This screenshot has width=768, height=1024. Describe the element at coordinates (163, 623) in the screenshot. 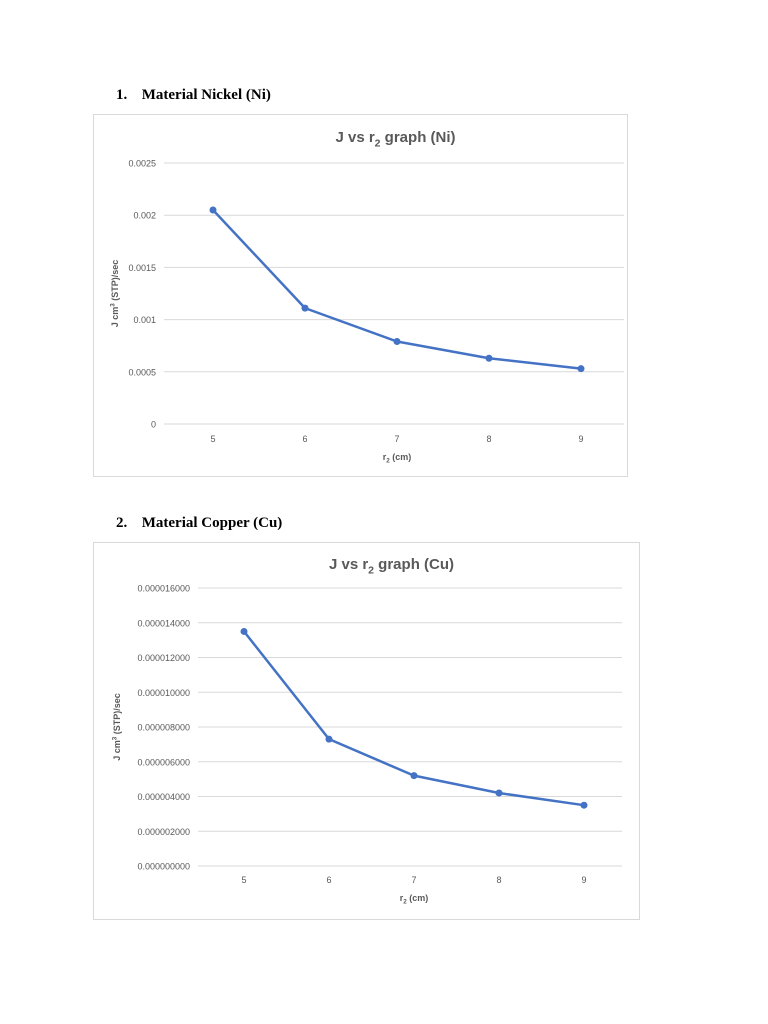

I see `y-tick-label: 0.000014000` at that location.